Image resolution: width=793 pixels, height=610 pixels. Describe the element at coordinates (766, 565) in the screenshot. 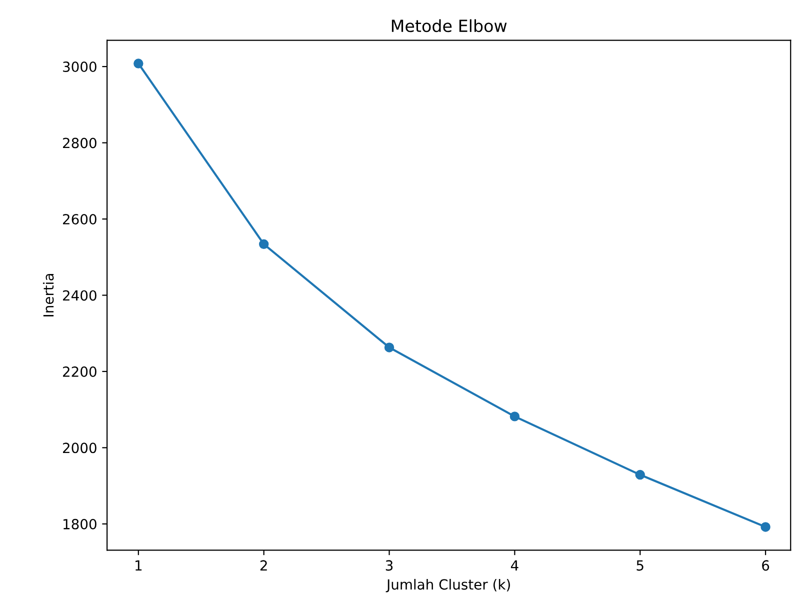

I see `x-tick-label: 6` at that location.